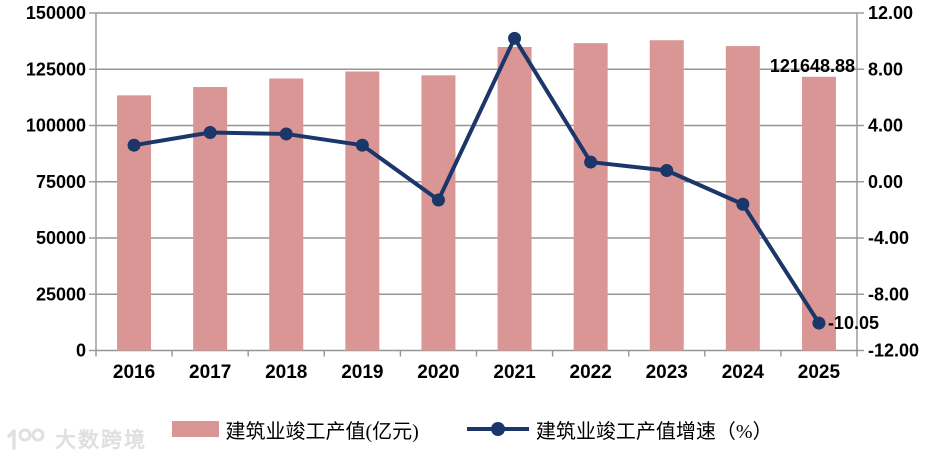 The height and width of the screenshot is (462, 944). I want to click on line-marker-2024, so click(743, 204).